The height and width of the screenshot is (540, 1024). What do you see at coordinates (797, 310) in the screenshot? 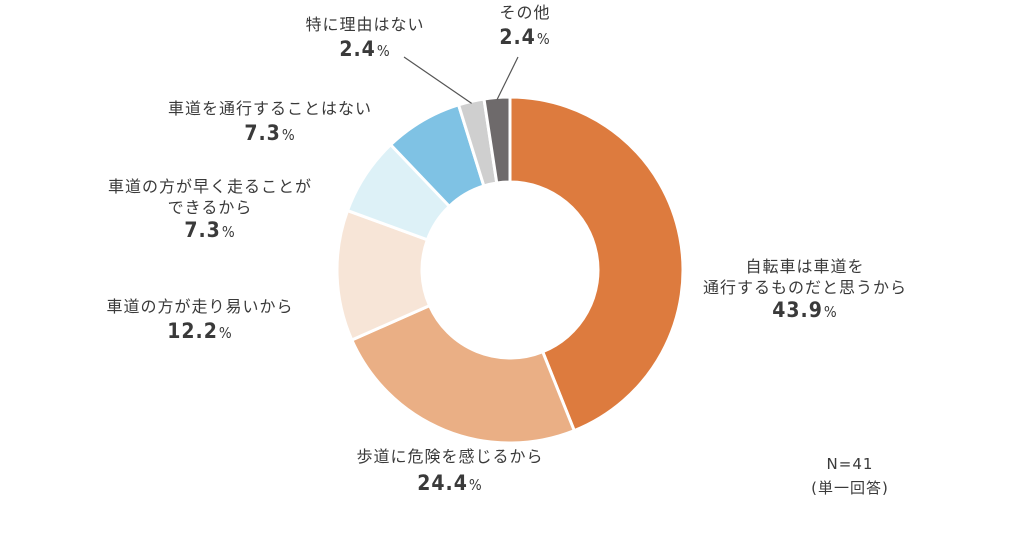
I see `percent-value: 43.9` at bounding box center [797, 310].